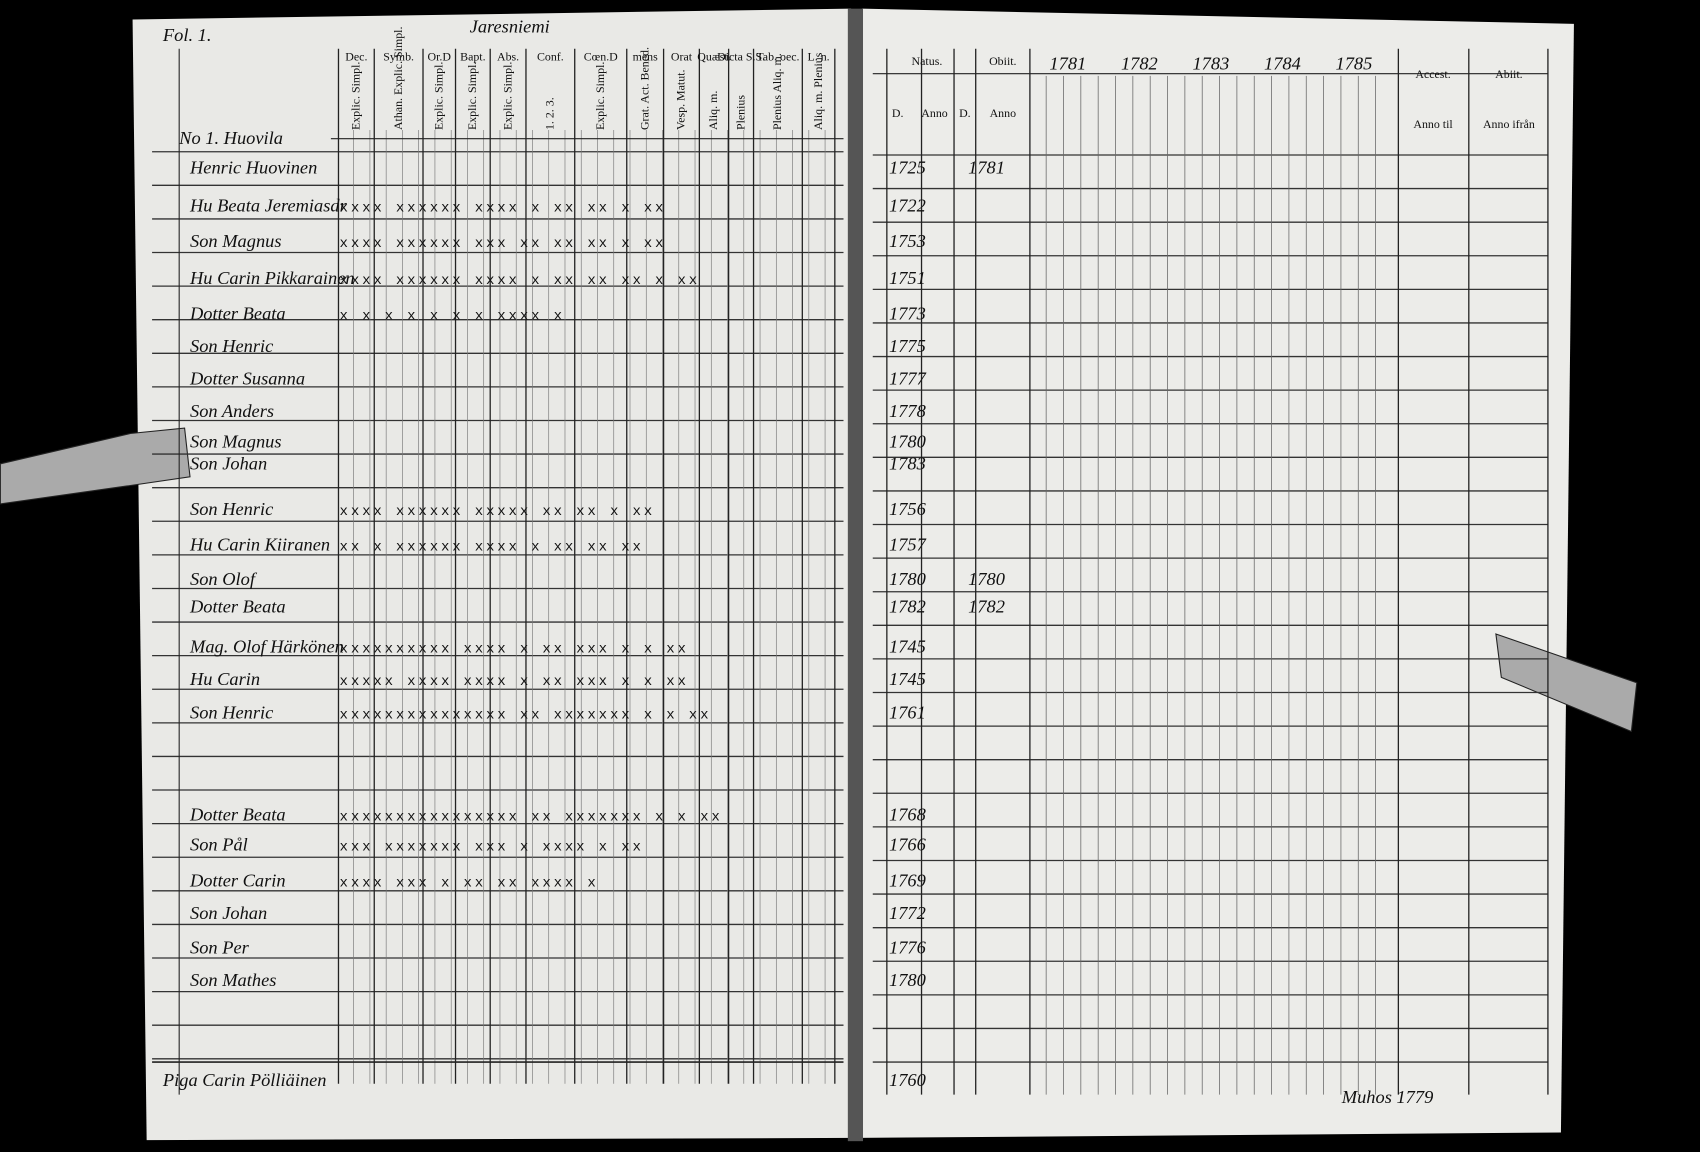  What do you see at coordinates (526, 716) in the screenshot?
I see `catechism-marks: xxxxxxxxxxxxxxx xx xxxxxxx x x xx` at bounding box center [526, 716].